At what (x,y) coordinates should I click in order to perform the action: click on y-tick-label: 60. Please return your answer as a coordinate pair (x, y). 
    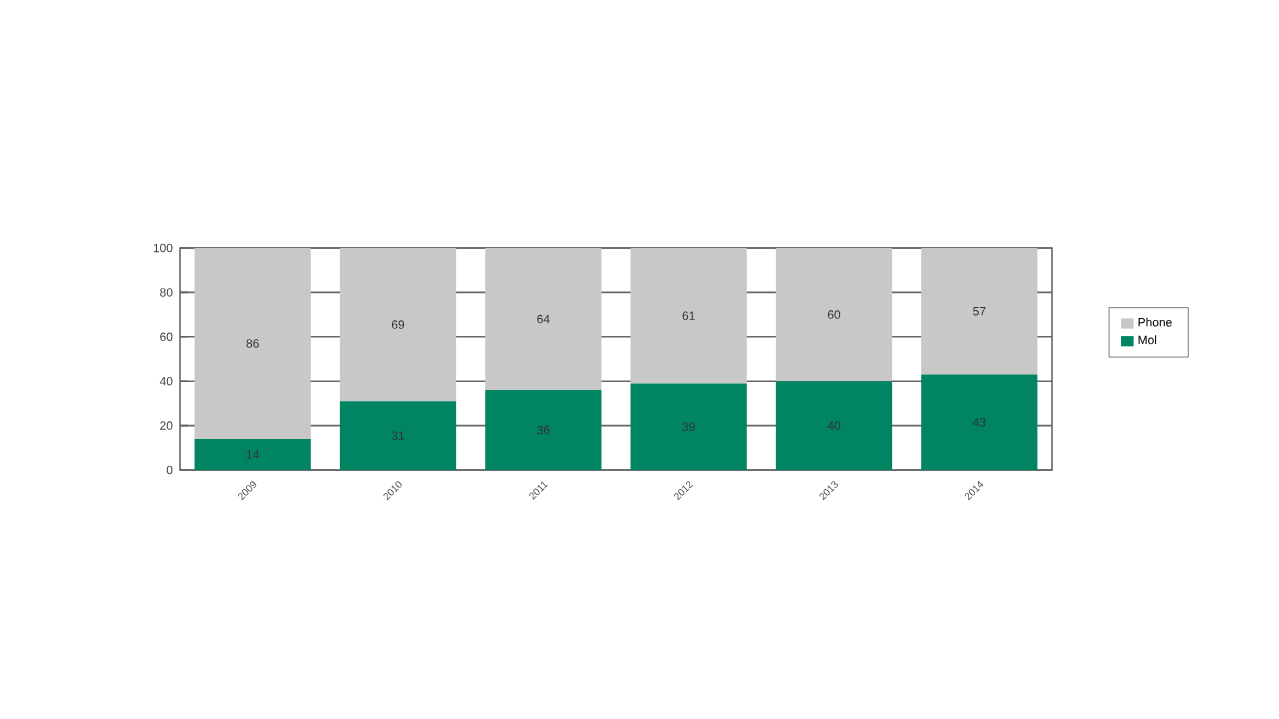
    Looking at the image, I should click on (166, 337).